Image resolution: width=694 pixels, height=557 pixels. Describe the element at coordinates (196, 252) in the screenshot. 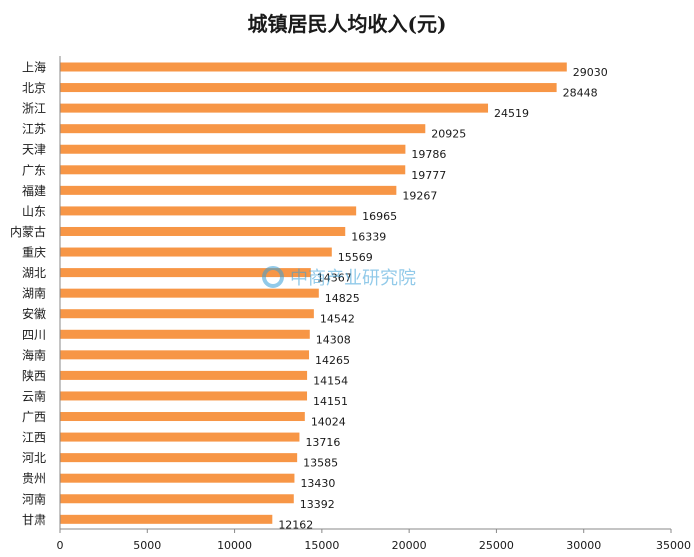

I see `bar-重庆` at that location.